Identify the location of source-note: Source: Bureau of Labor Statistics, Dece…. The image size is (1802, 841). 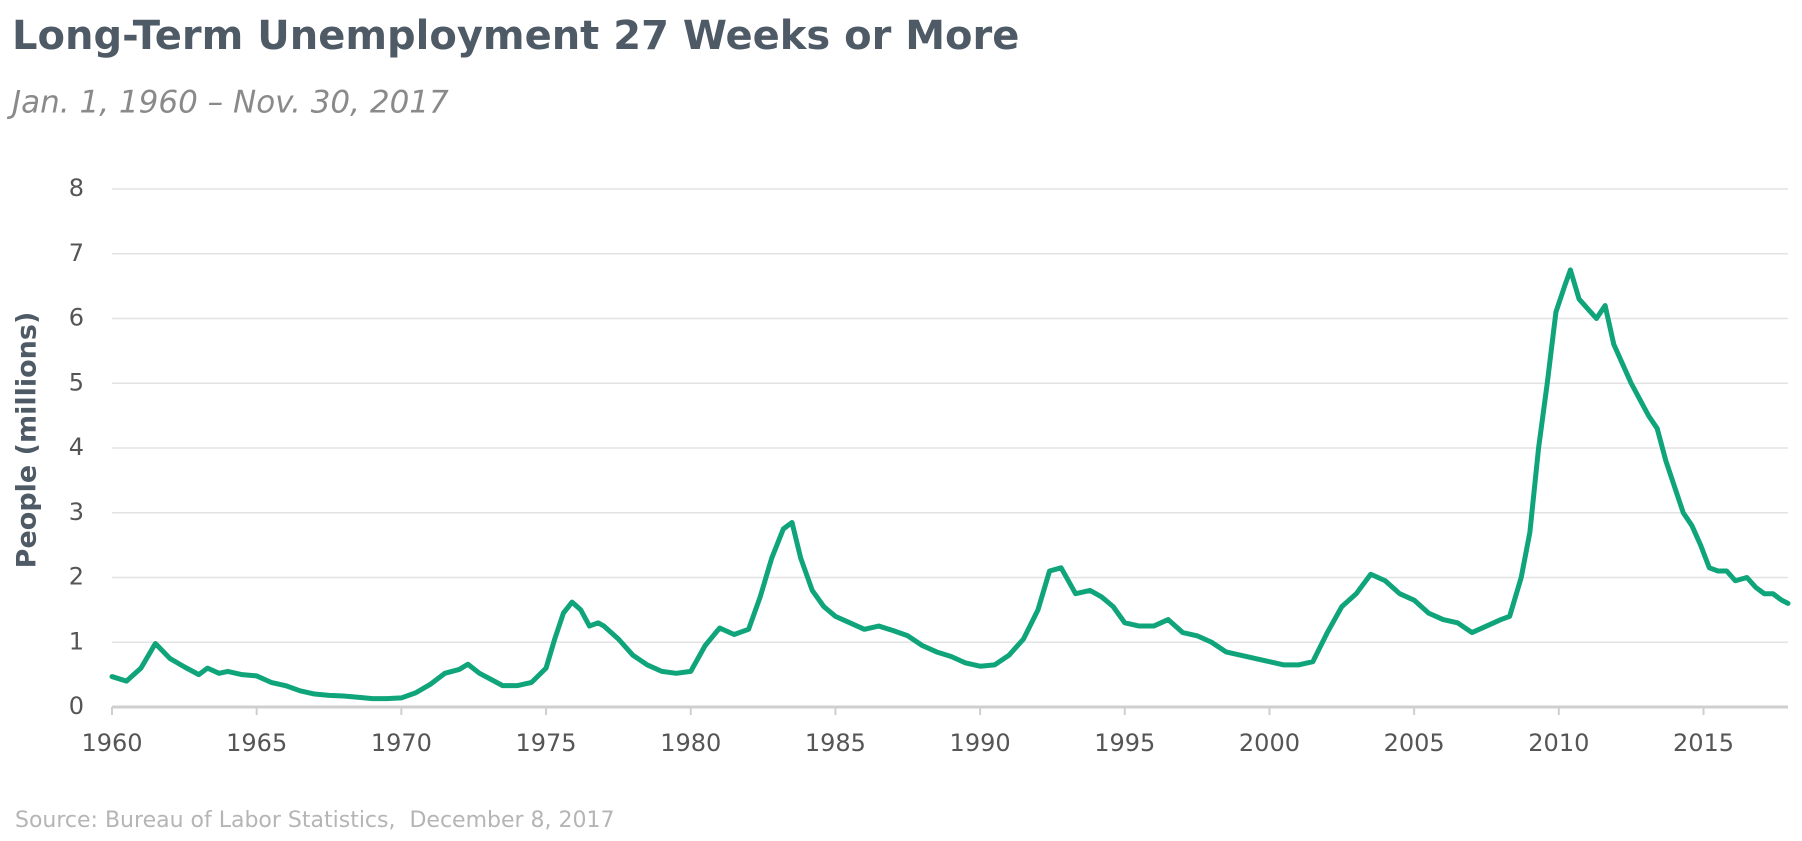
(315, 820).